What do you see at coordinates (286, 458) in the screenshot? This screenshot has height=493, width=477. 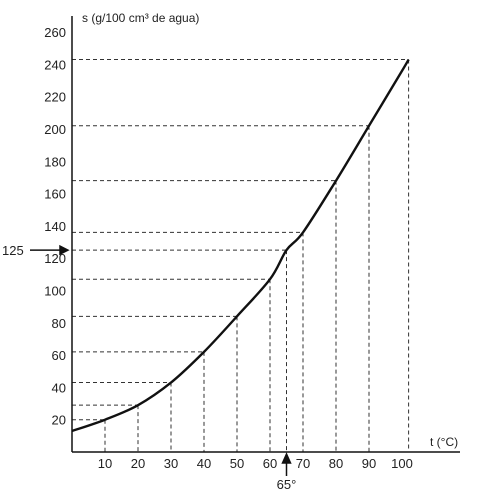 I see `annotation-arrowhead-x` at bounding box center [286, 458].